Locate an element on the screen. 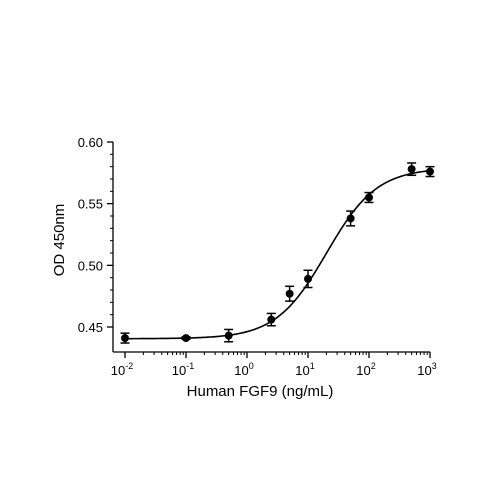  x-tick-label: 10⁰ is located at coordinates (243, 369).